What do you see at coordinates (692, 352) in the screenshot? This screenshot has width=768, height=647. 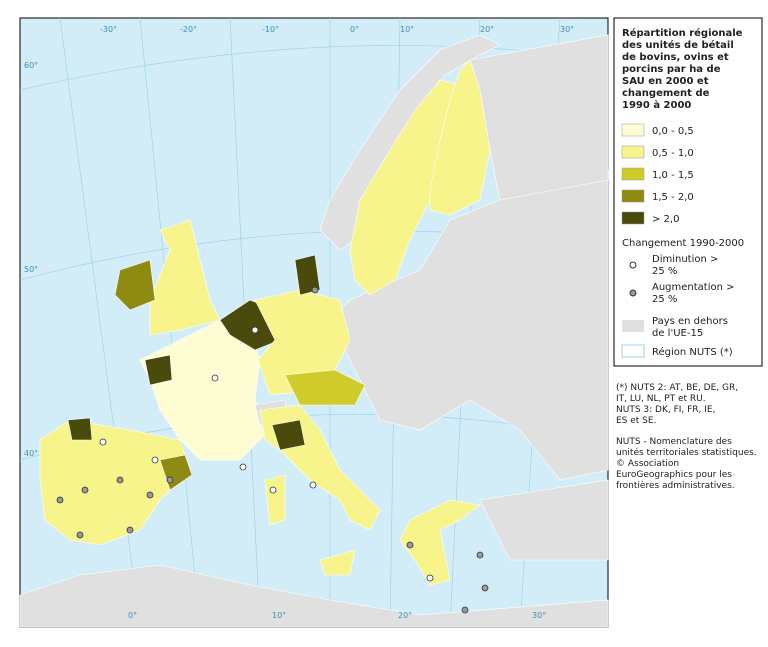 I see `legend-label: Région NUTS (*)` at bounding box center [692, 352].